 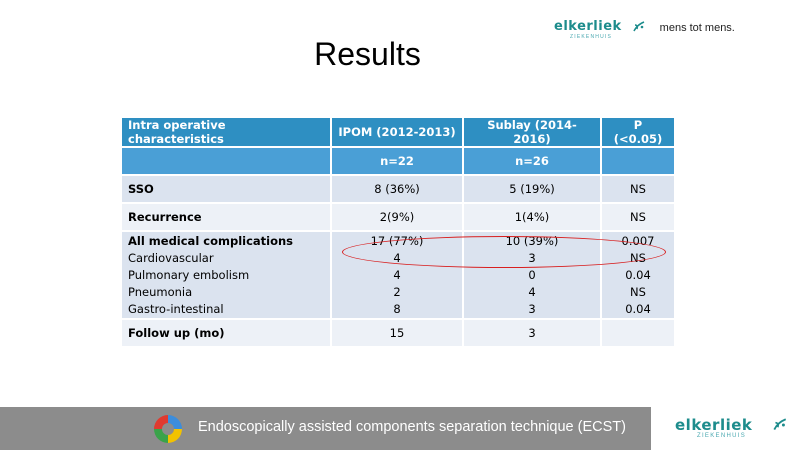 What do you see at coordinates (532, 189) in the screenshot?
I see `table-cell: 5 (19%)` at bounding box center [532, 189].